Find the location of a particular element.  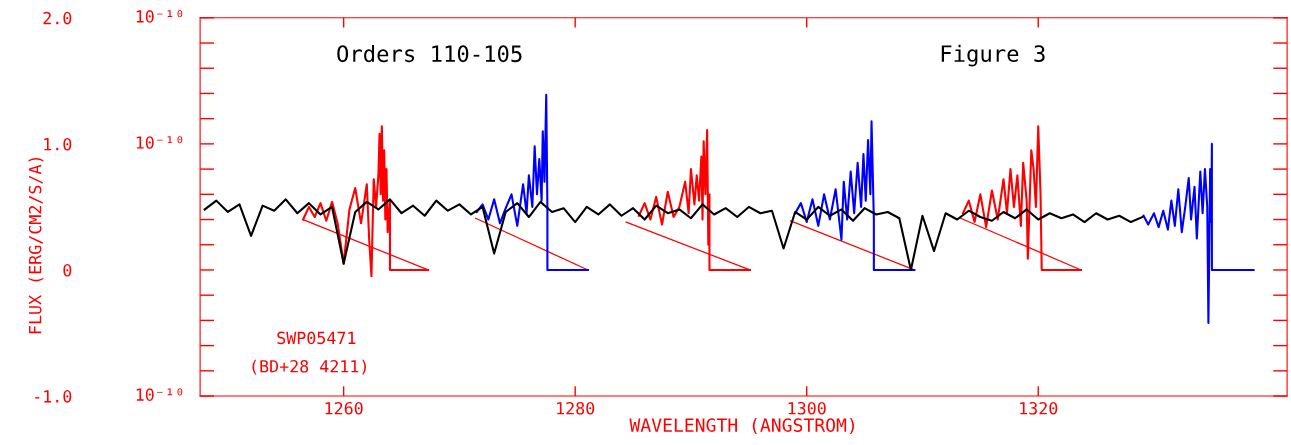

annotation: (BD+28 4211) is located at coordinates (309, 367).